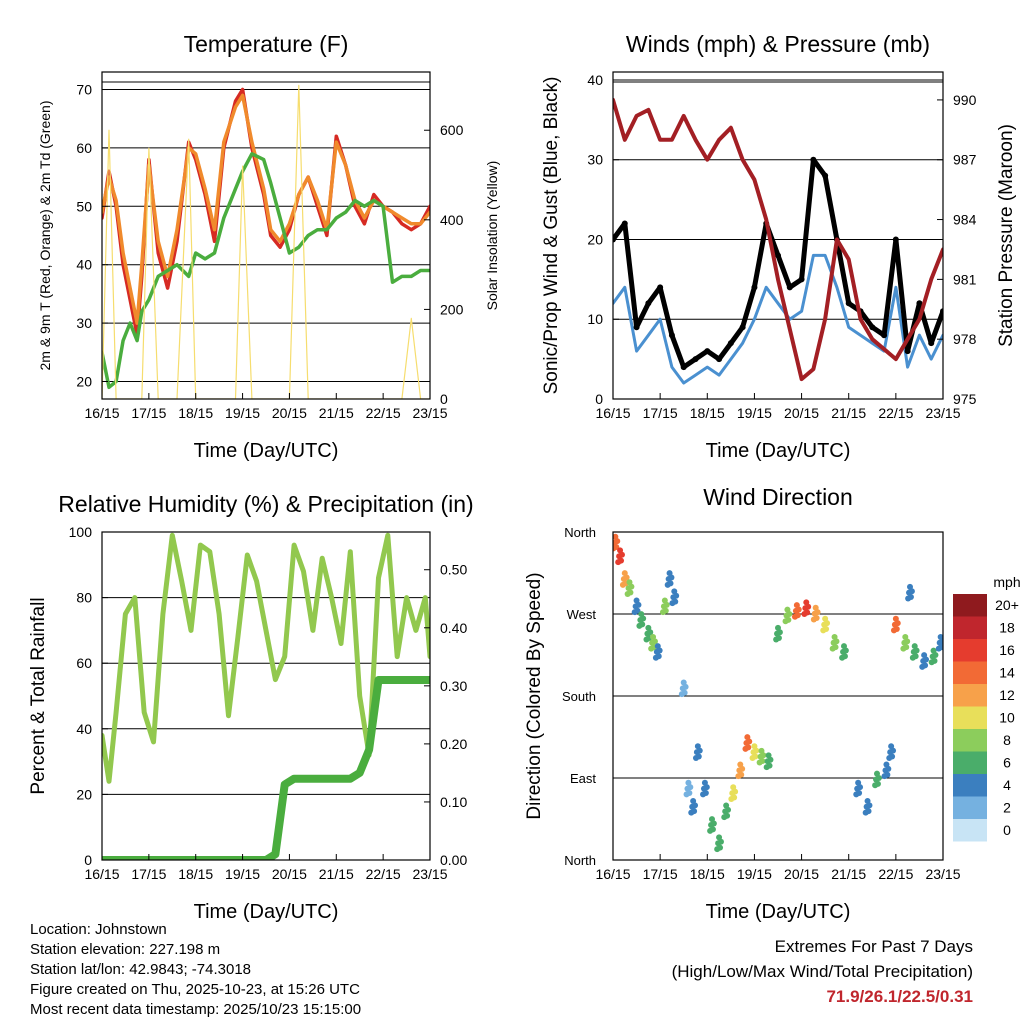 This screenshot has width=1024, height=1024. Describe the element at coordinates (822, 971) in the screenshot. I see `extremes-subtitle: (High/Low/Max Wind/Total Precipitation)` at that location.